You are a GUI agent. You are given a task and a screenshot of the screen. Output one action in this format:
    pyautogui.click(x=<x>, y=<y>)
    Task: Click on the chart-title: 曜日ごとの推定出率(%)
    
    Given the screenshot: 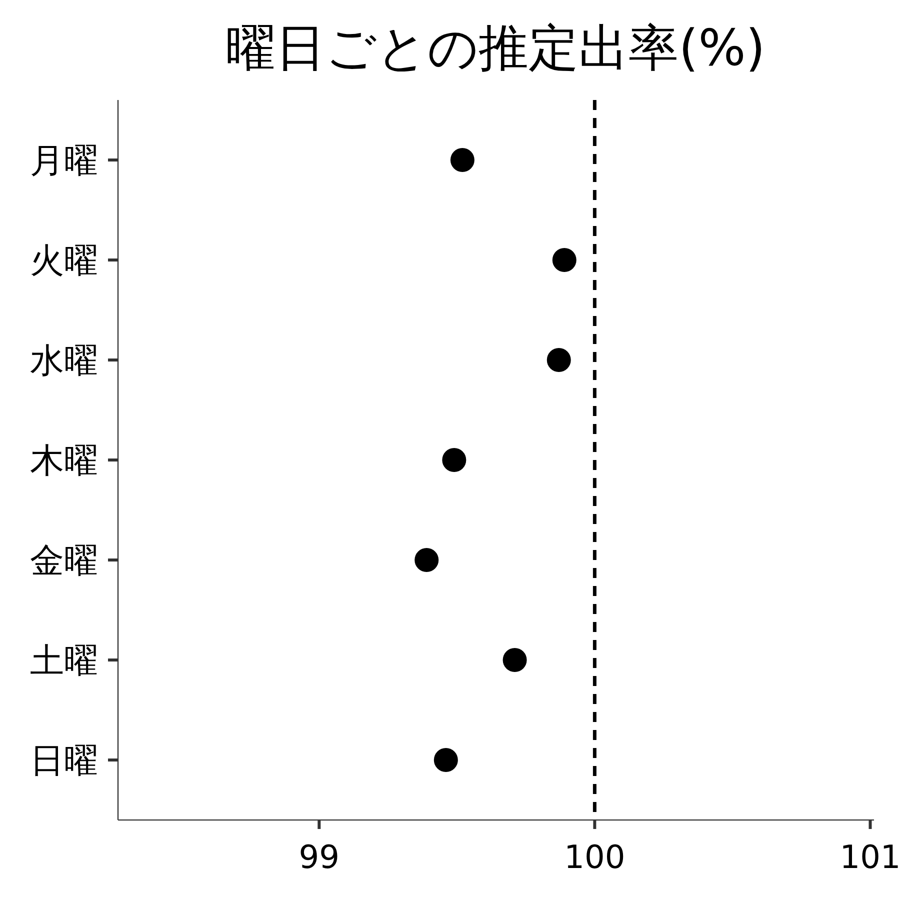 What is the action you would take?
    pyautogui.click(x=496, y=48)
    